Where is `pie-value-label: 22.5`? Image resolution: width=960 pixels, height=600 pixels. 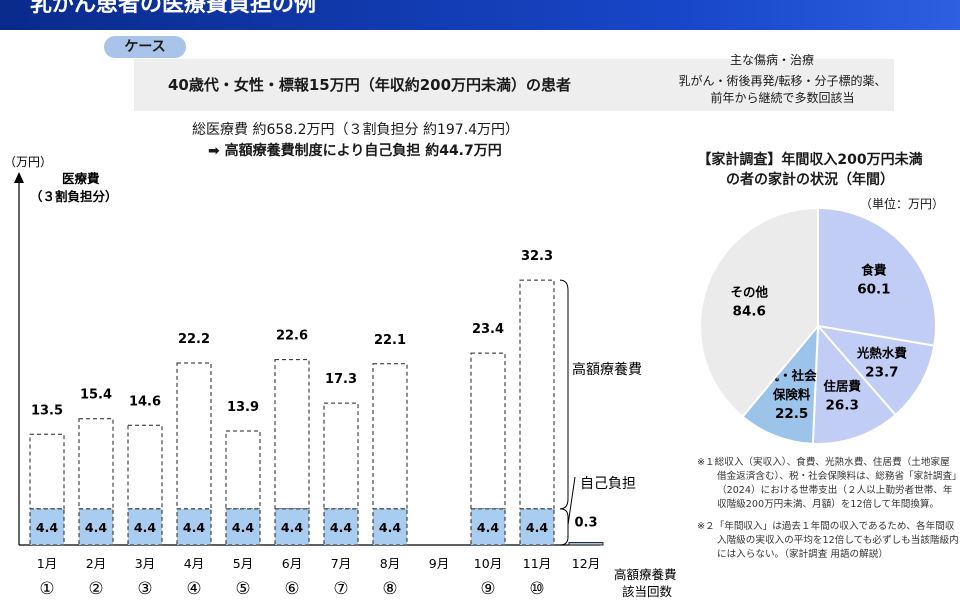 pie-value-label: 22.5 is located at coordinates (791, 414).